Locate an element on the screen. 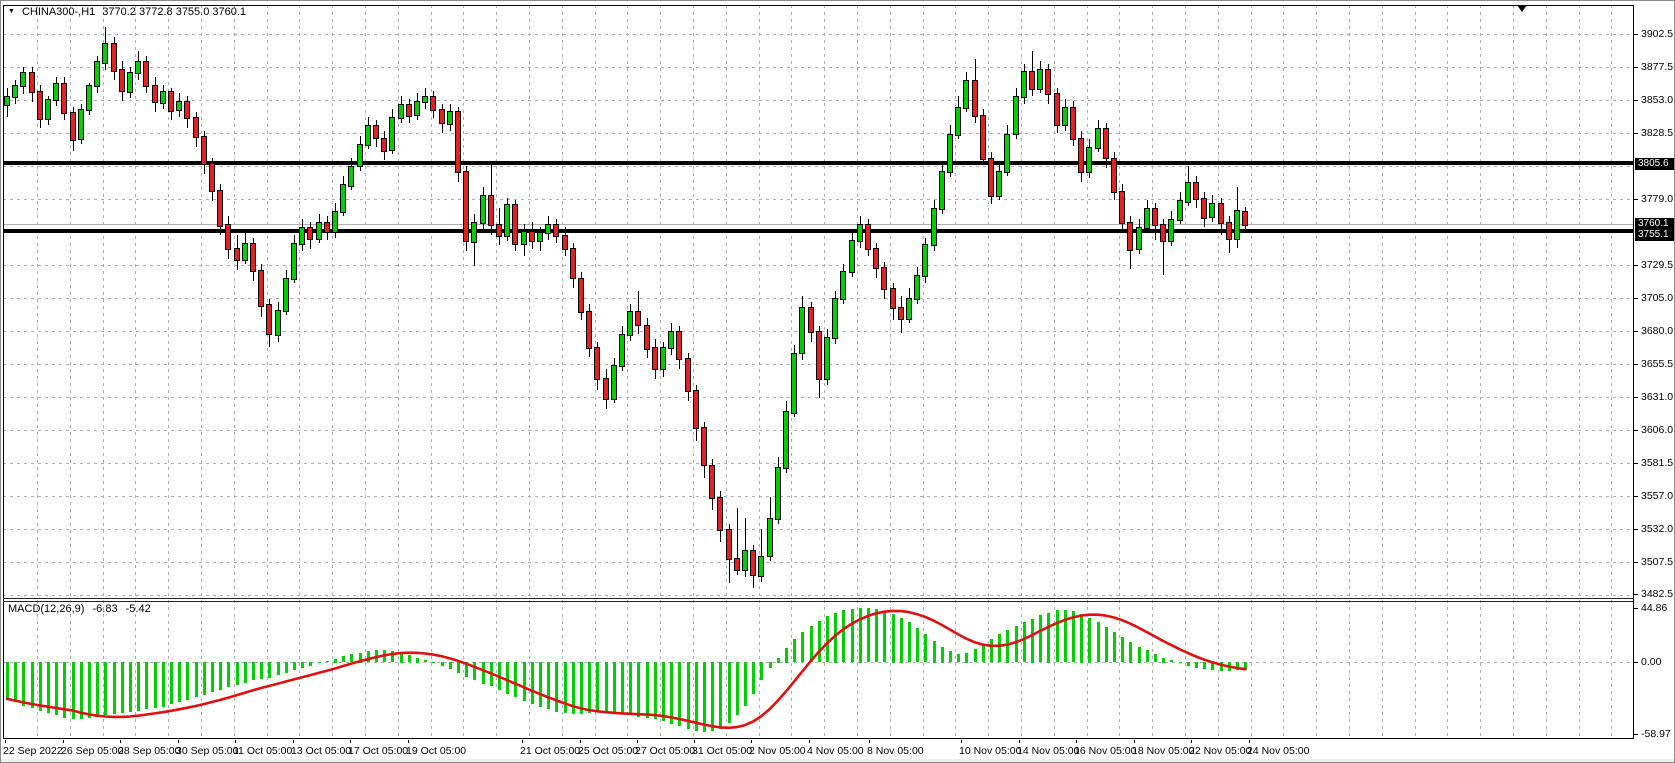  time-axis-label: 18 Nov 05:00 is located at coordinates (1163, 751).